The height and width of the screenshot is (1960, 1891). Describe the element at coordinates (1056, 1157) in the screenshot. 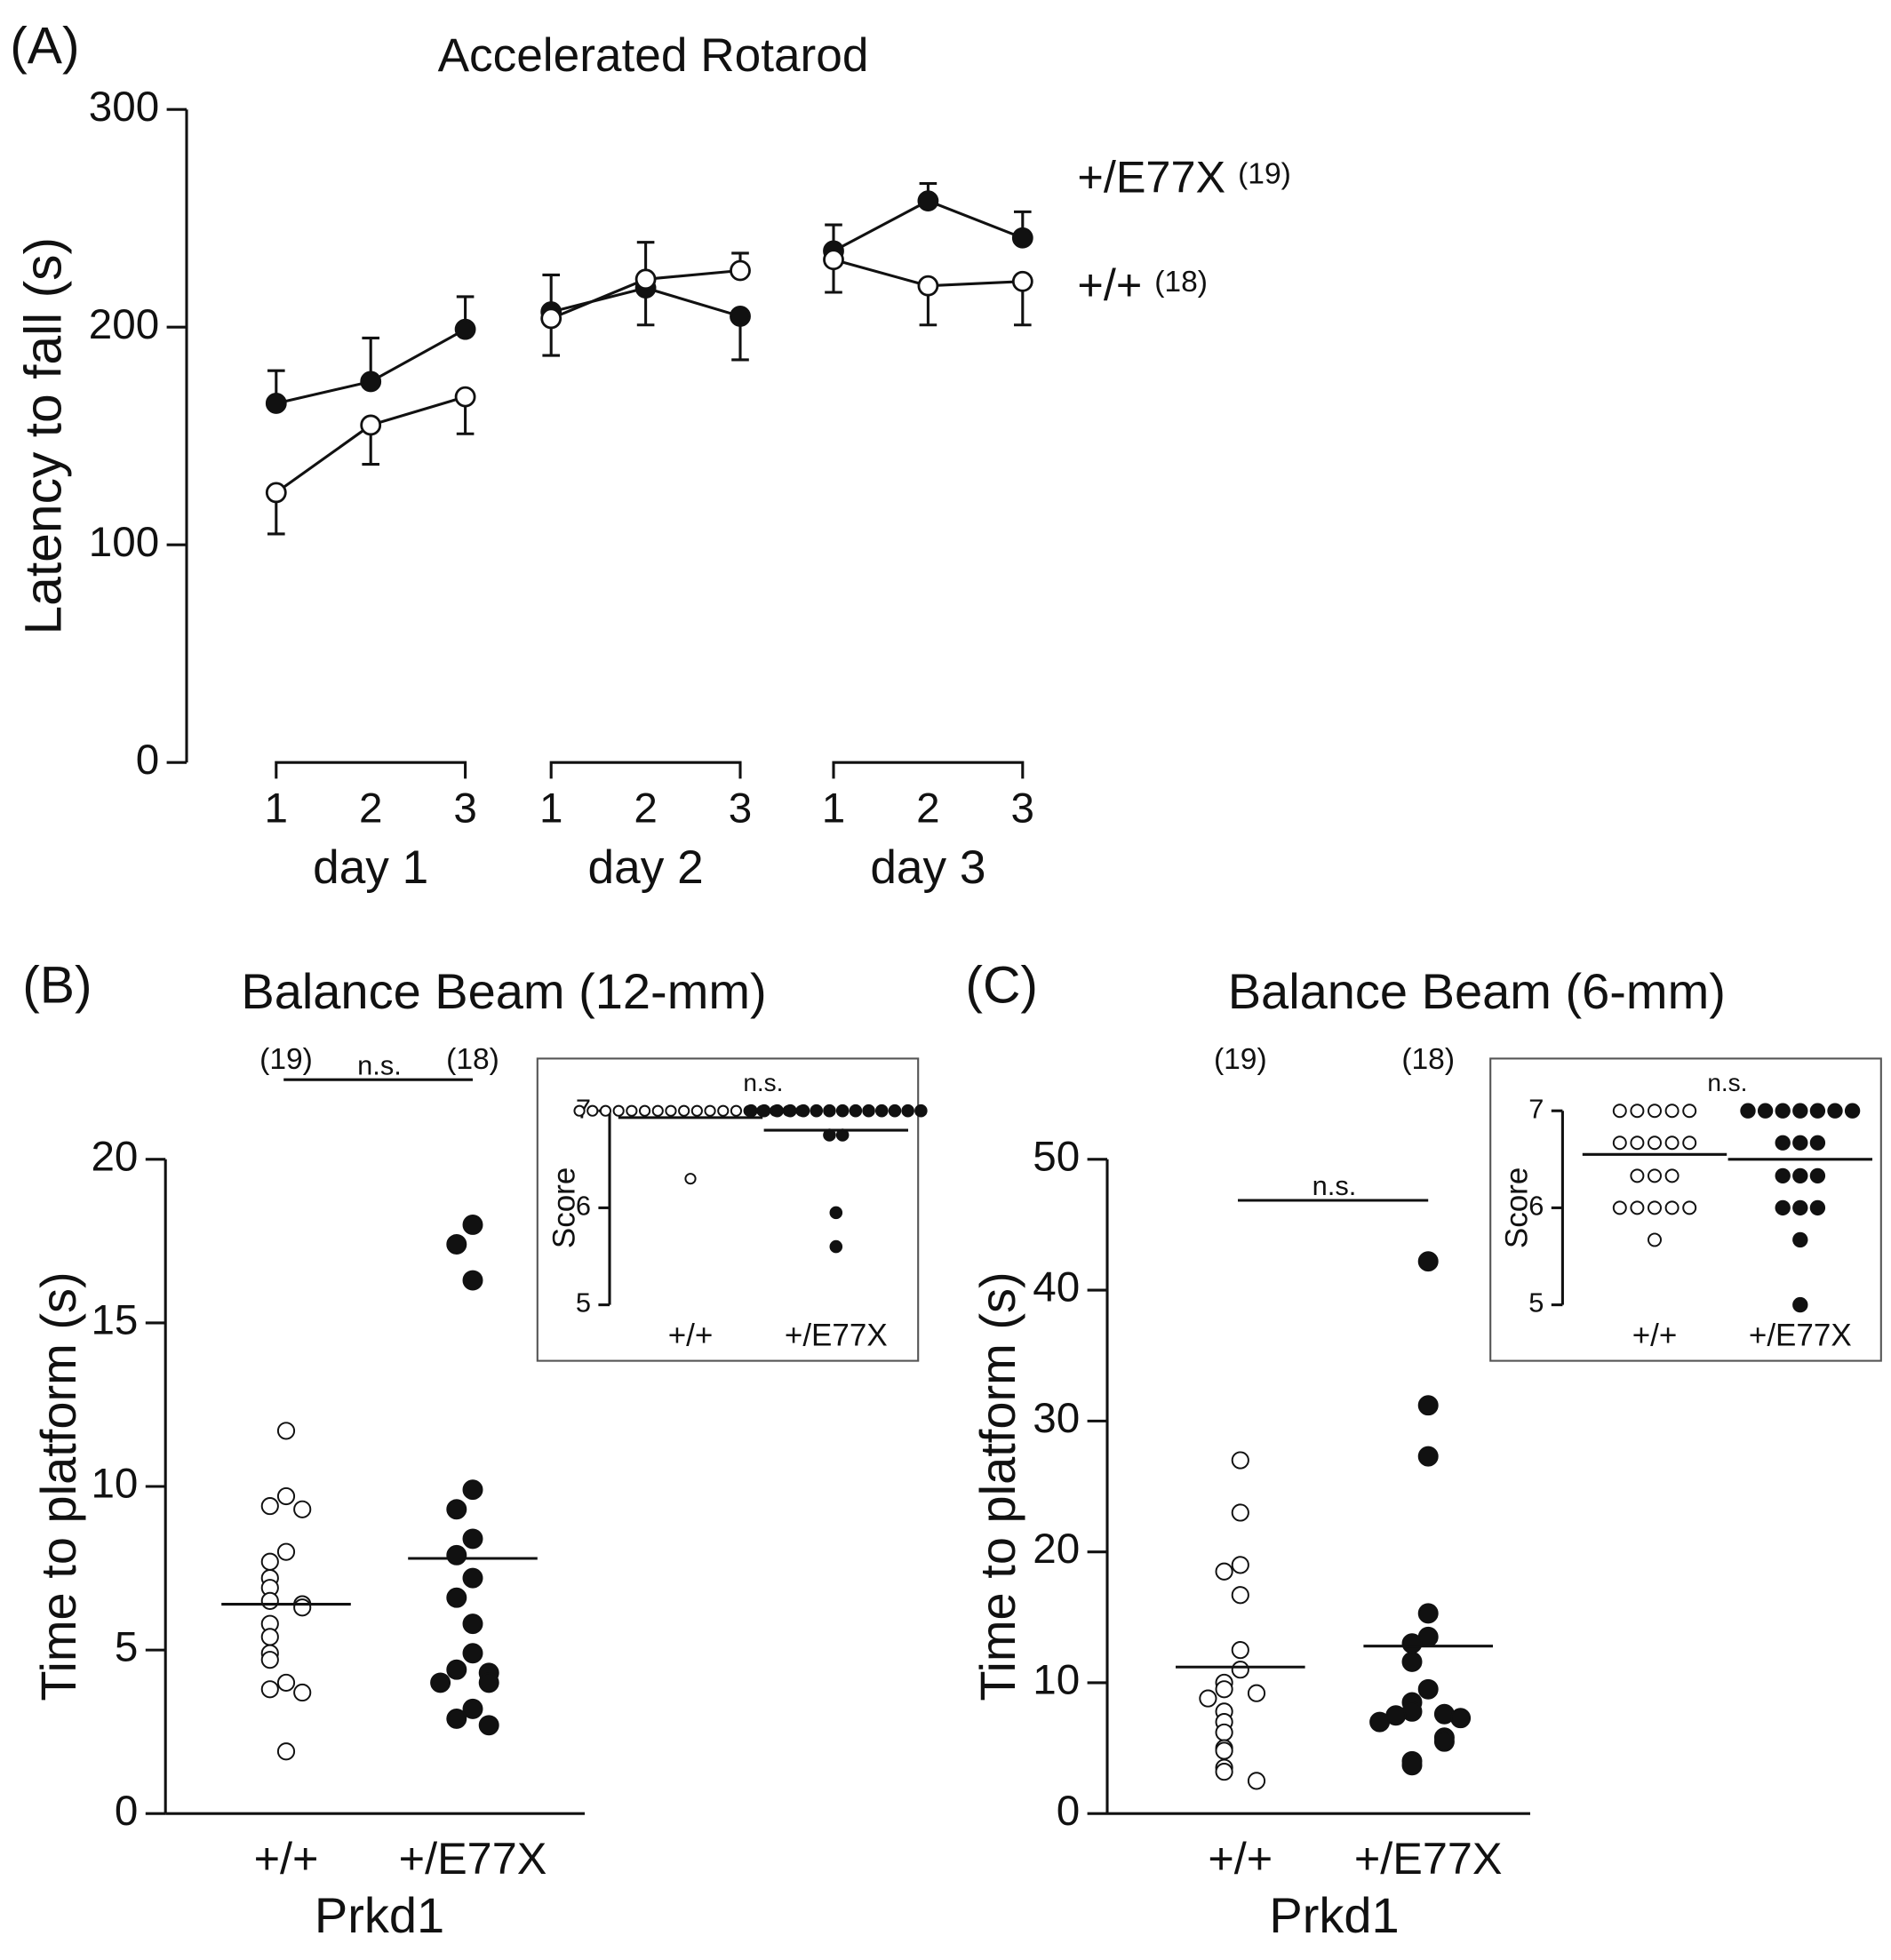

I see `y-tick-label: 50` at that location.